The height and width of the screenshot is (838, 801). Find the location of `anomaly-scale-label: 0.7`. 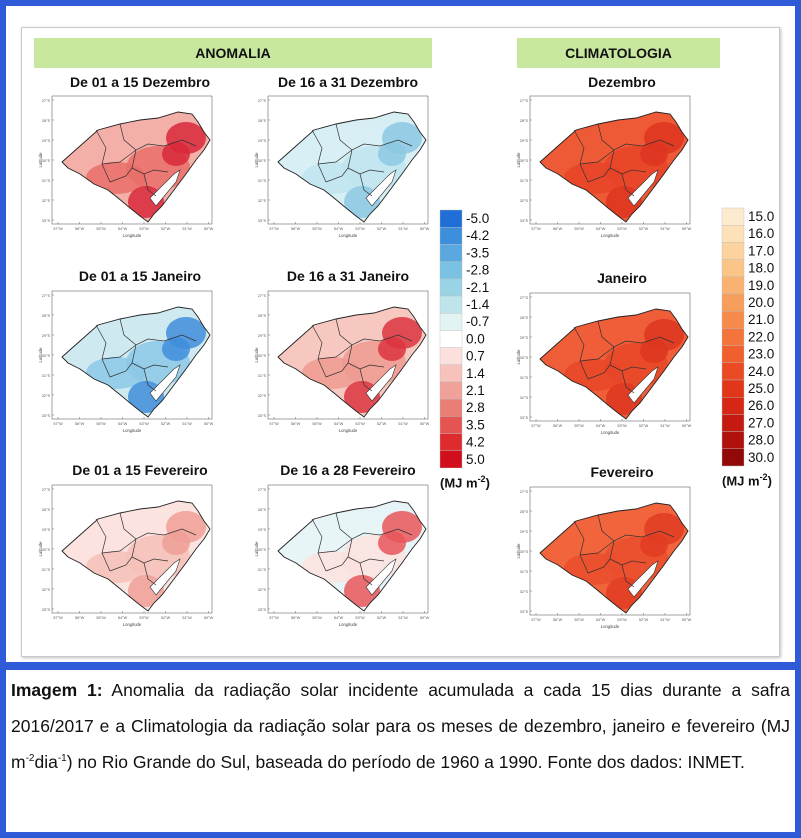

anomaly-scale-label: 0.7 is located at coordinates (475, 356).